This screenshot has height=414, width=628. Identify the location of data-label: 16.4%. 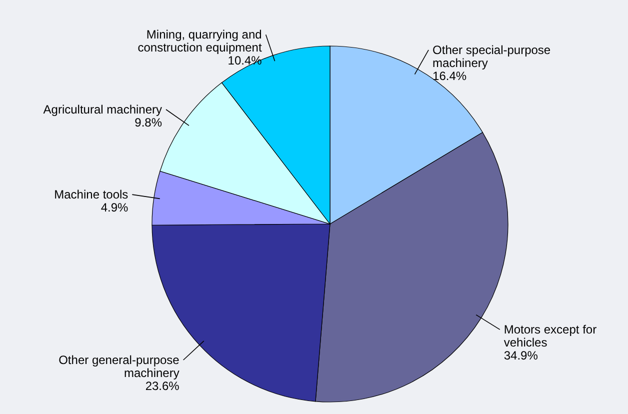
(449, 75).